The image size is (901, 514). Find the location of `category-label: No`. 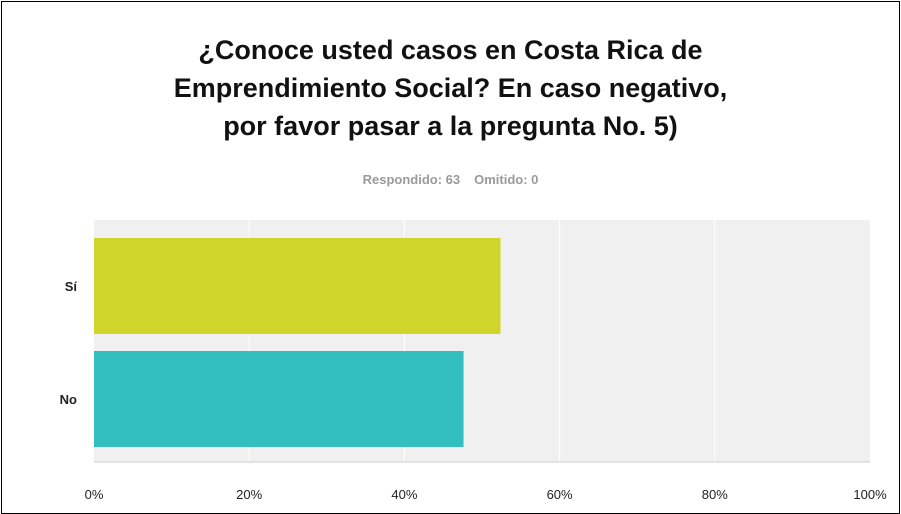

category-label: No is located at coordinates (68, 399).